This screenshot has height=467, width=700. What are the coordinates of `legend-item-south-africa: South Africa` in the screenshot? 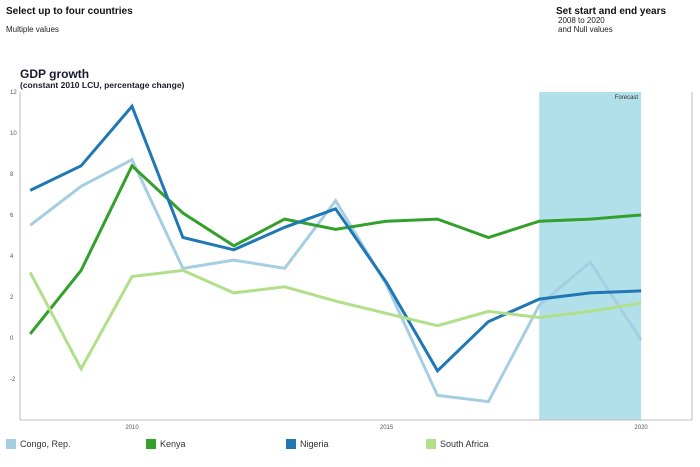 It's located at (457, 444).